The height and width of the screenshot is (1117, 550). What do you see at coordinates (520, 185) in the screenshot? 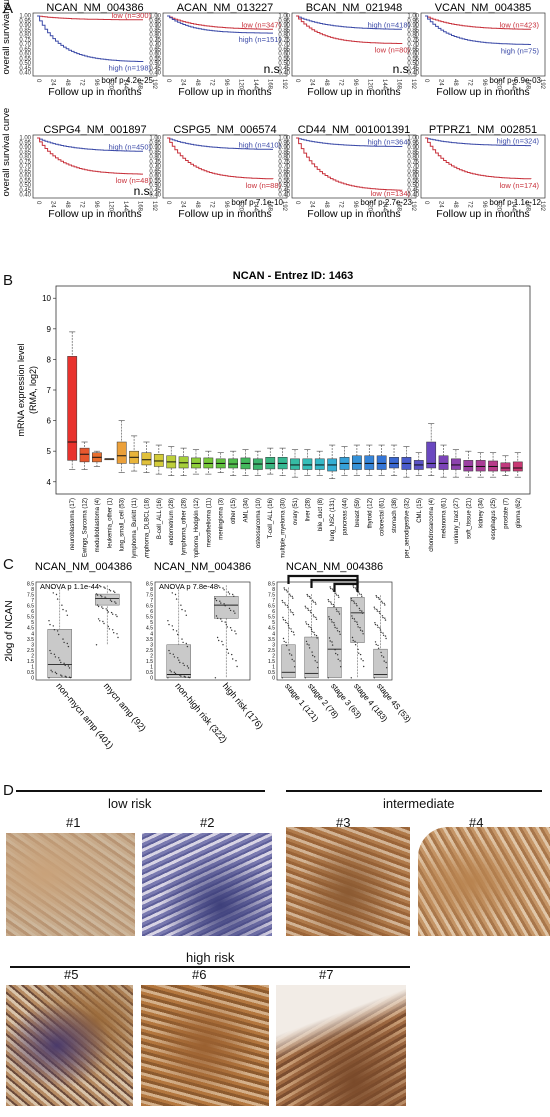
I see `survival-bottom-label: low (n=174)` at bounding box center [520, 185].